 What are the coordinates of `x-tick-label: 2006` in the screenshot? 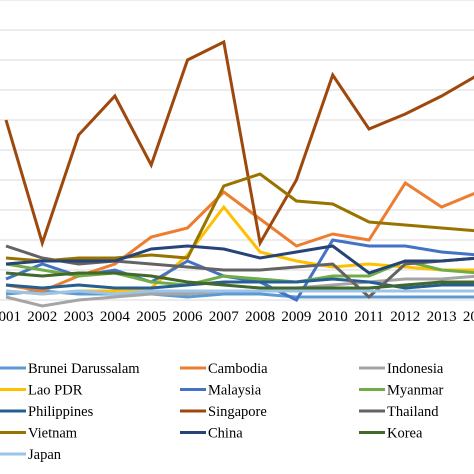 It's located at (188, 317).